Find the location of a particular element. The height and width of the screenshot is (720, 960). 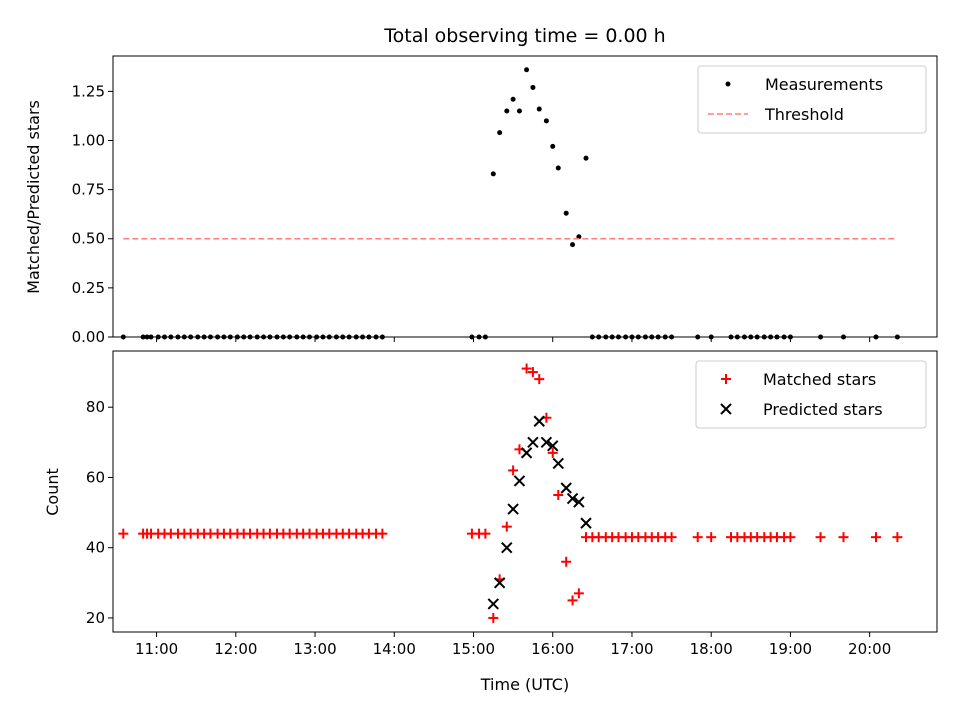

x-tick-label: 16:00 is located at coordinates (552, 649).